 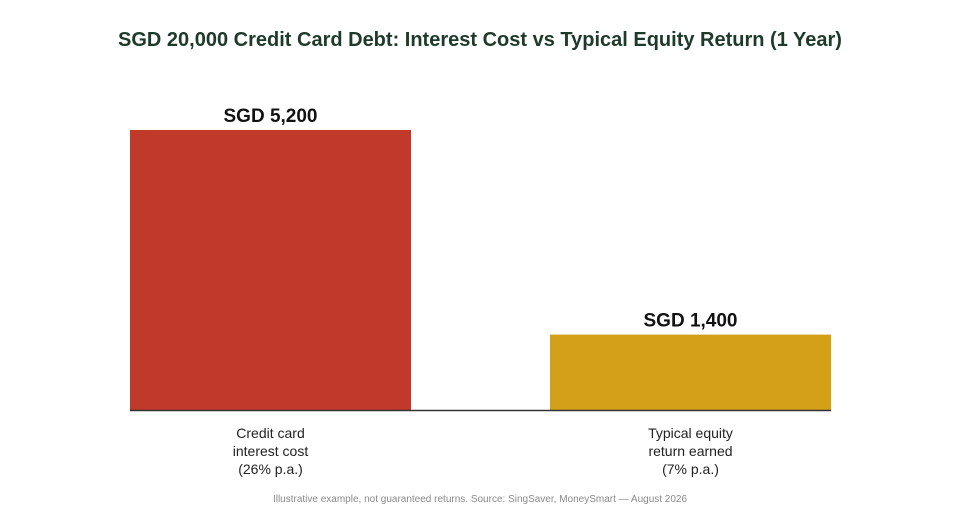 I want to click on category-label-2-line-2: return earned, so click(x=690, y=451).